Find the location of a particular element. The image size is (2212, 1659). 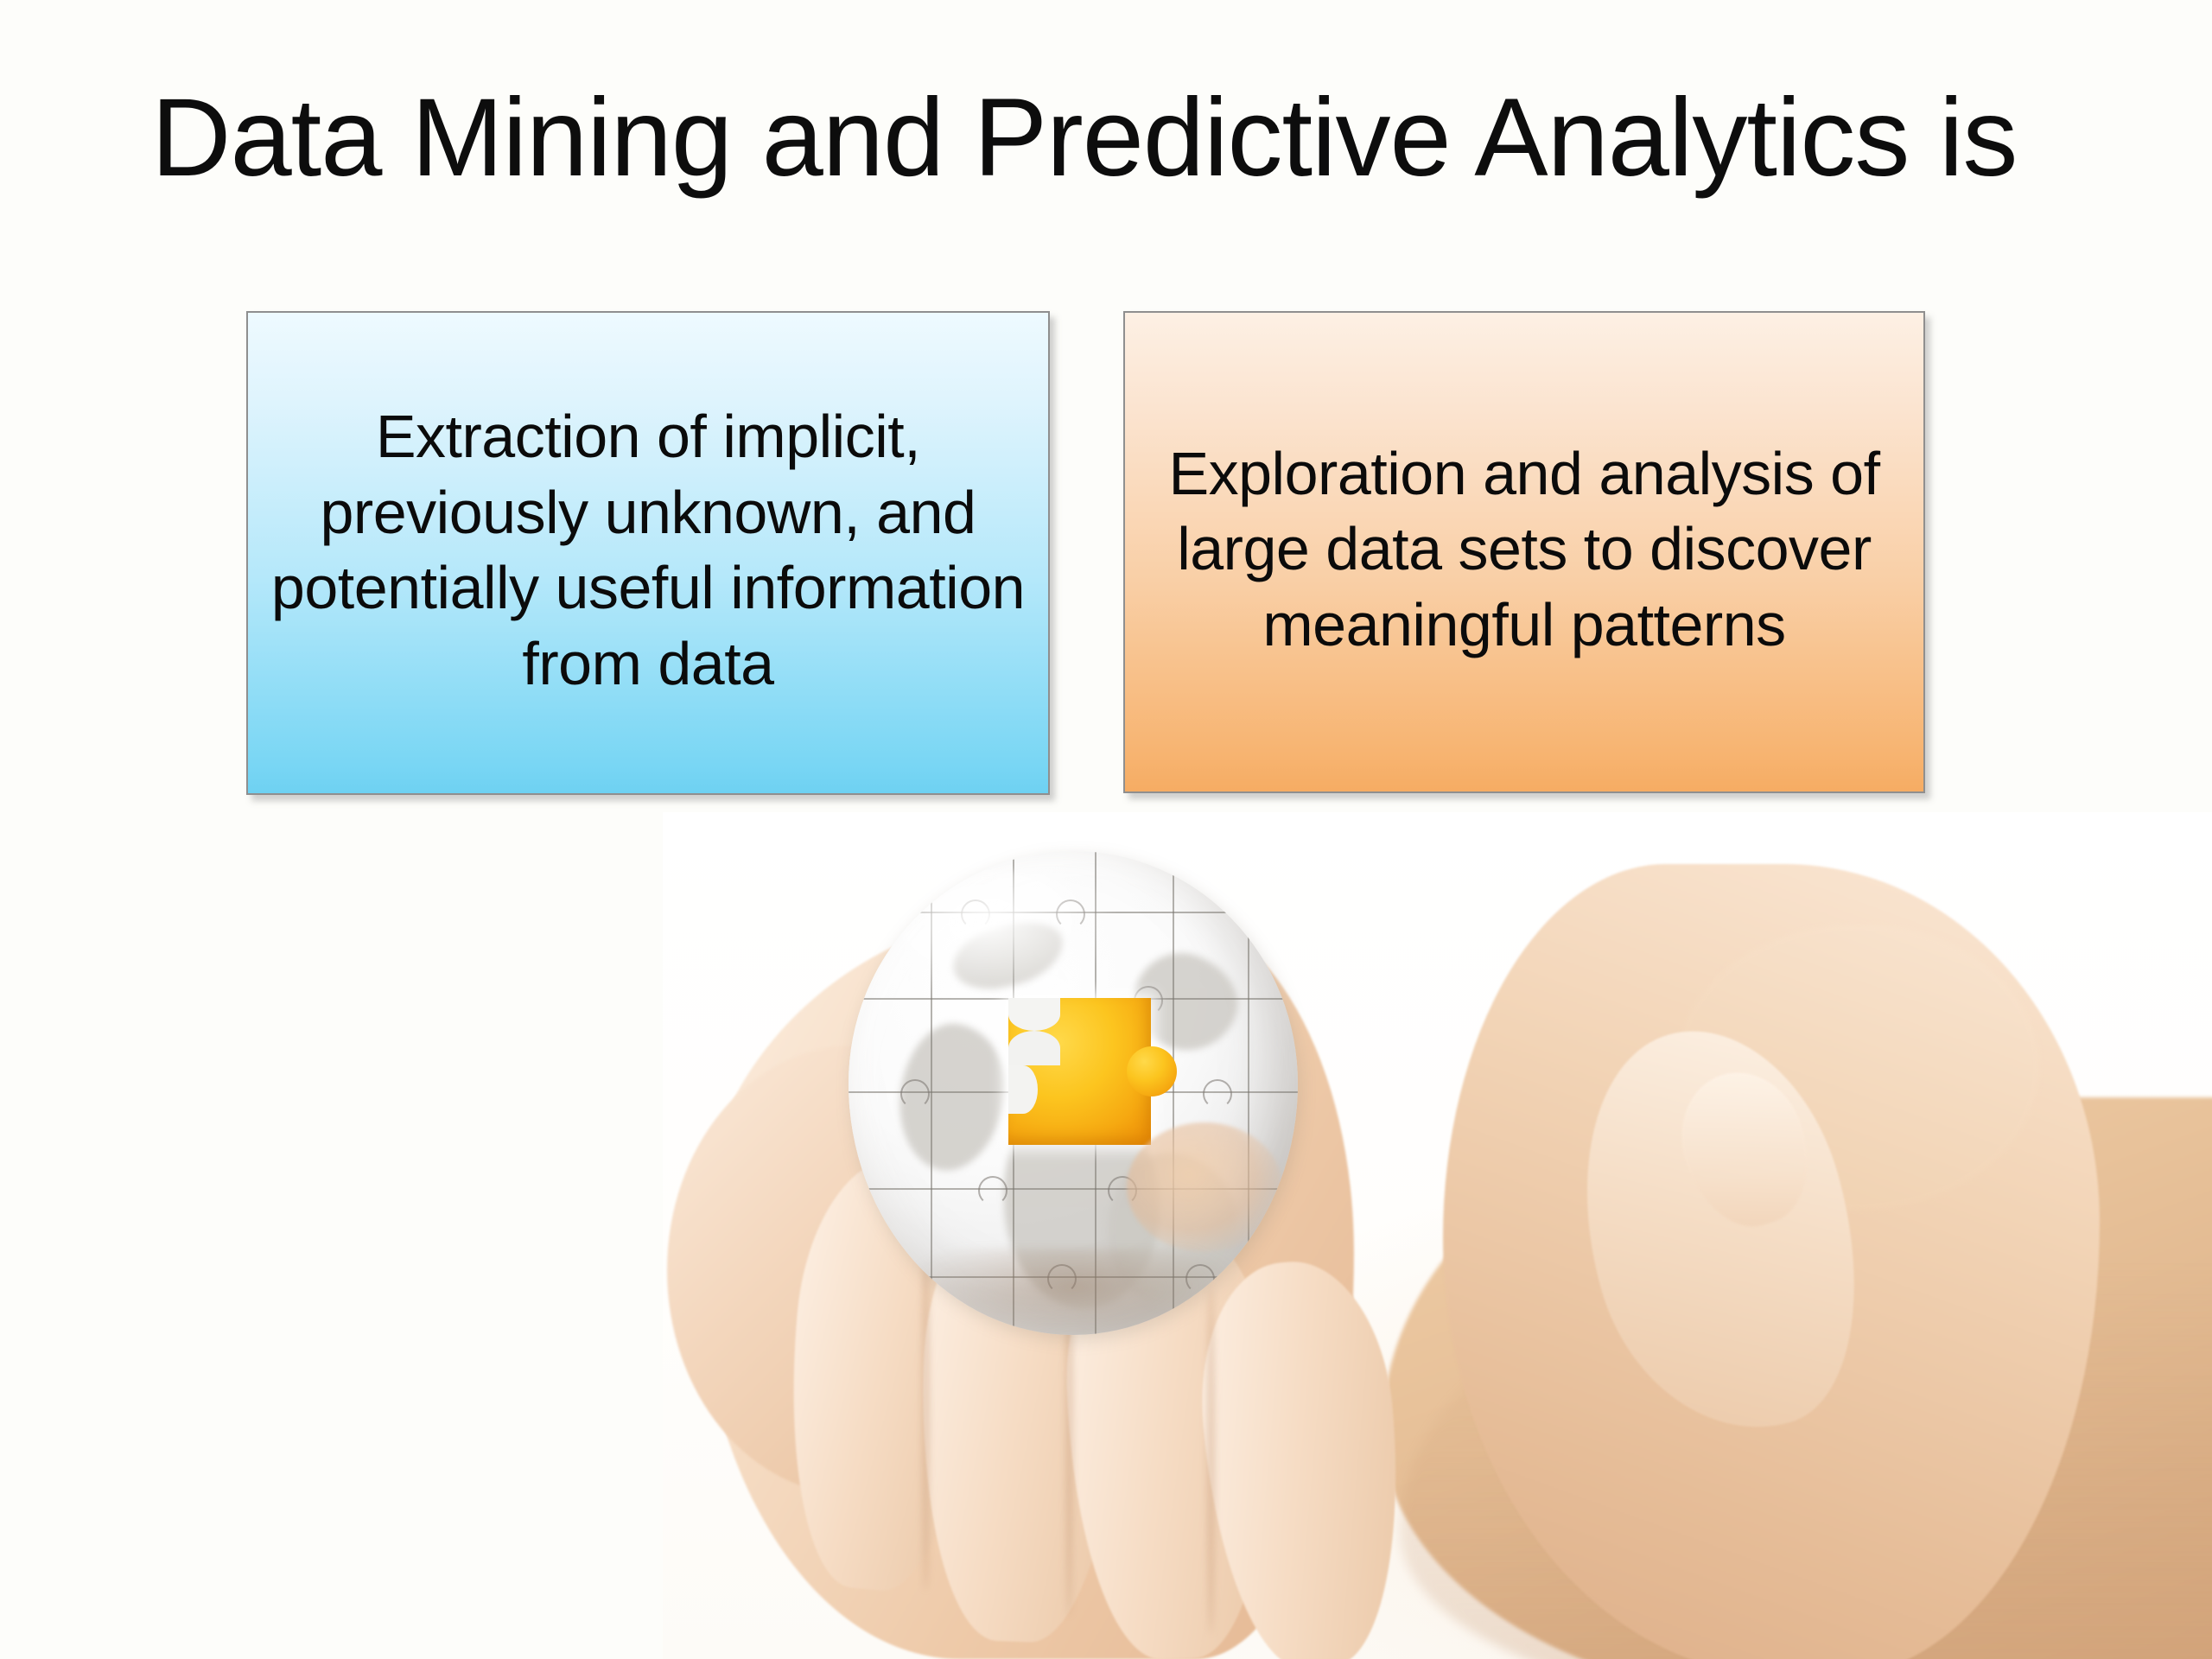

gold-piece-knob-right is located at coordinates (1152, 1071).